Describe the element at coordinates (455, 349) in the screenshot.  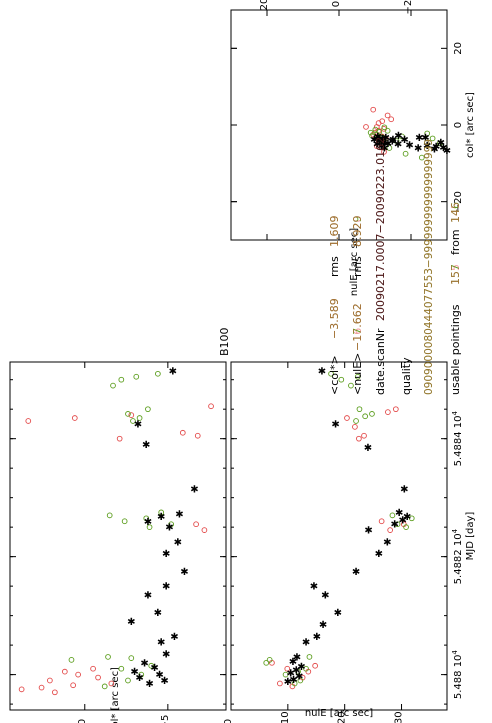
I see `stat-pointings-label: usable pointings` at that location.